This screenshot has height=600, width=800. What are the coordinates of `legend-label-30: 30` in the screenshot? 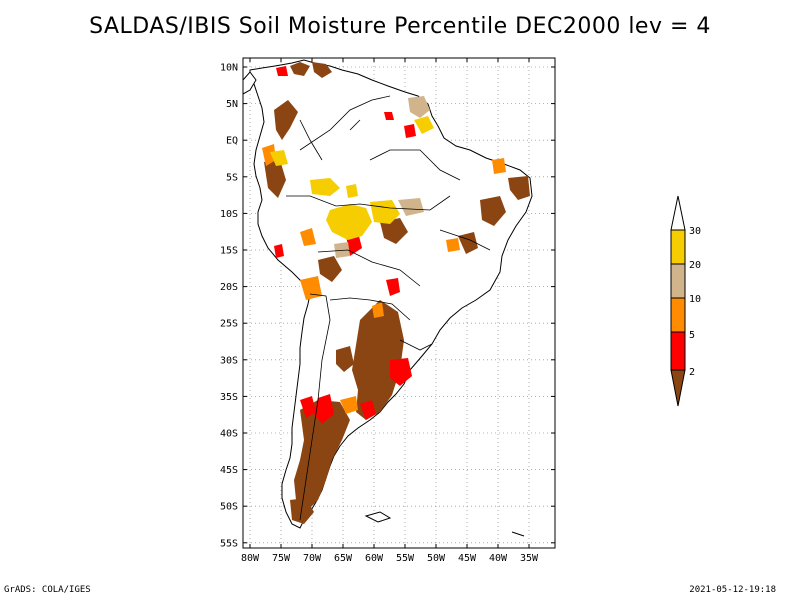 It's located at (695, 231).